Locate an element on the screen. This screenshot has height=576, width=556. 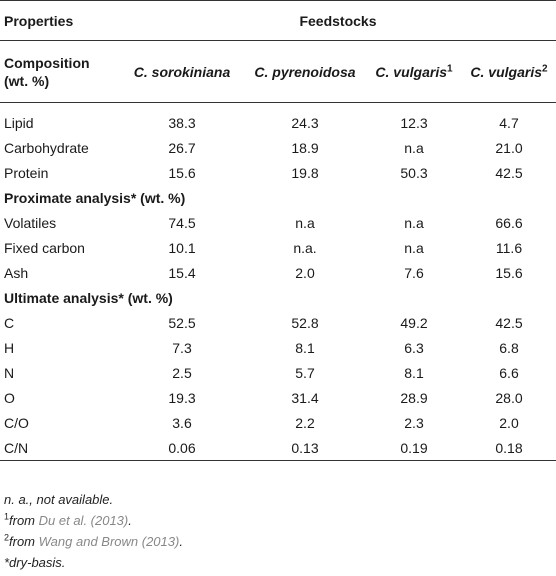
ultimate-row: C/O 3.6 2.2 2.3 2.0 is located at coordinates (278, 423).